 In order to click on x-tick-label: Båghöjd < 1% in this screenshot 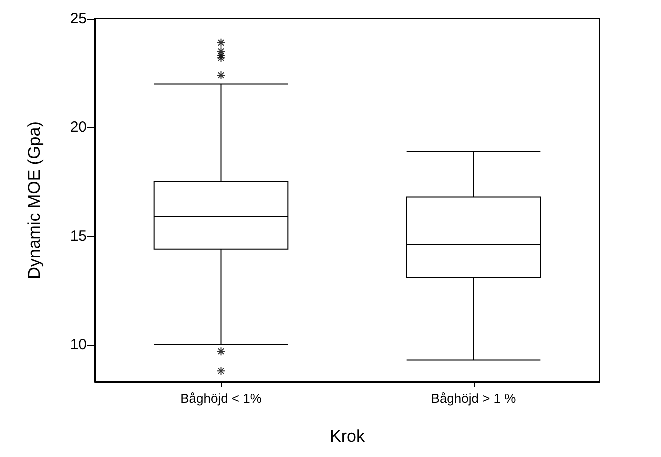, I will do `click(221, 398)`.